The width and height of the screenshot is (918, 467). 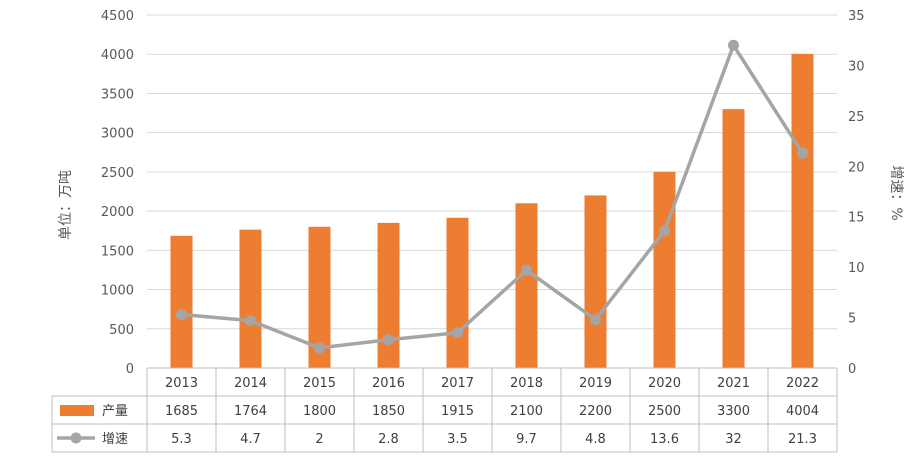 What do you see at coordinates (856, 193) in the screenshot?
I see `right-axis-ticks: 0 5 10 15 20 25 30 35` at bounding box center [856, 193].